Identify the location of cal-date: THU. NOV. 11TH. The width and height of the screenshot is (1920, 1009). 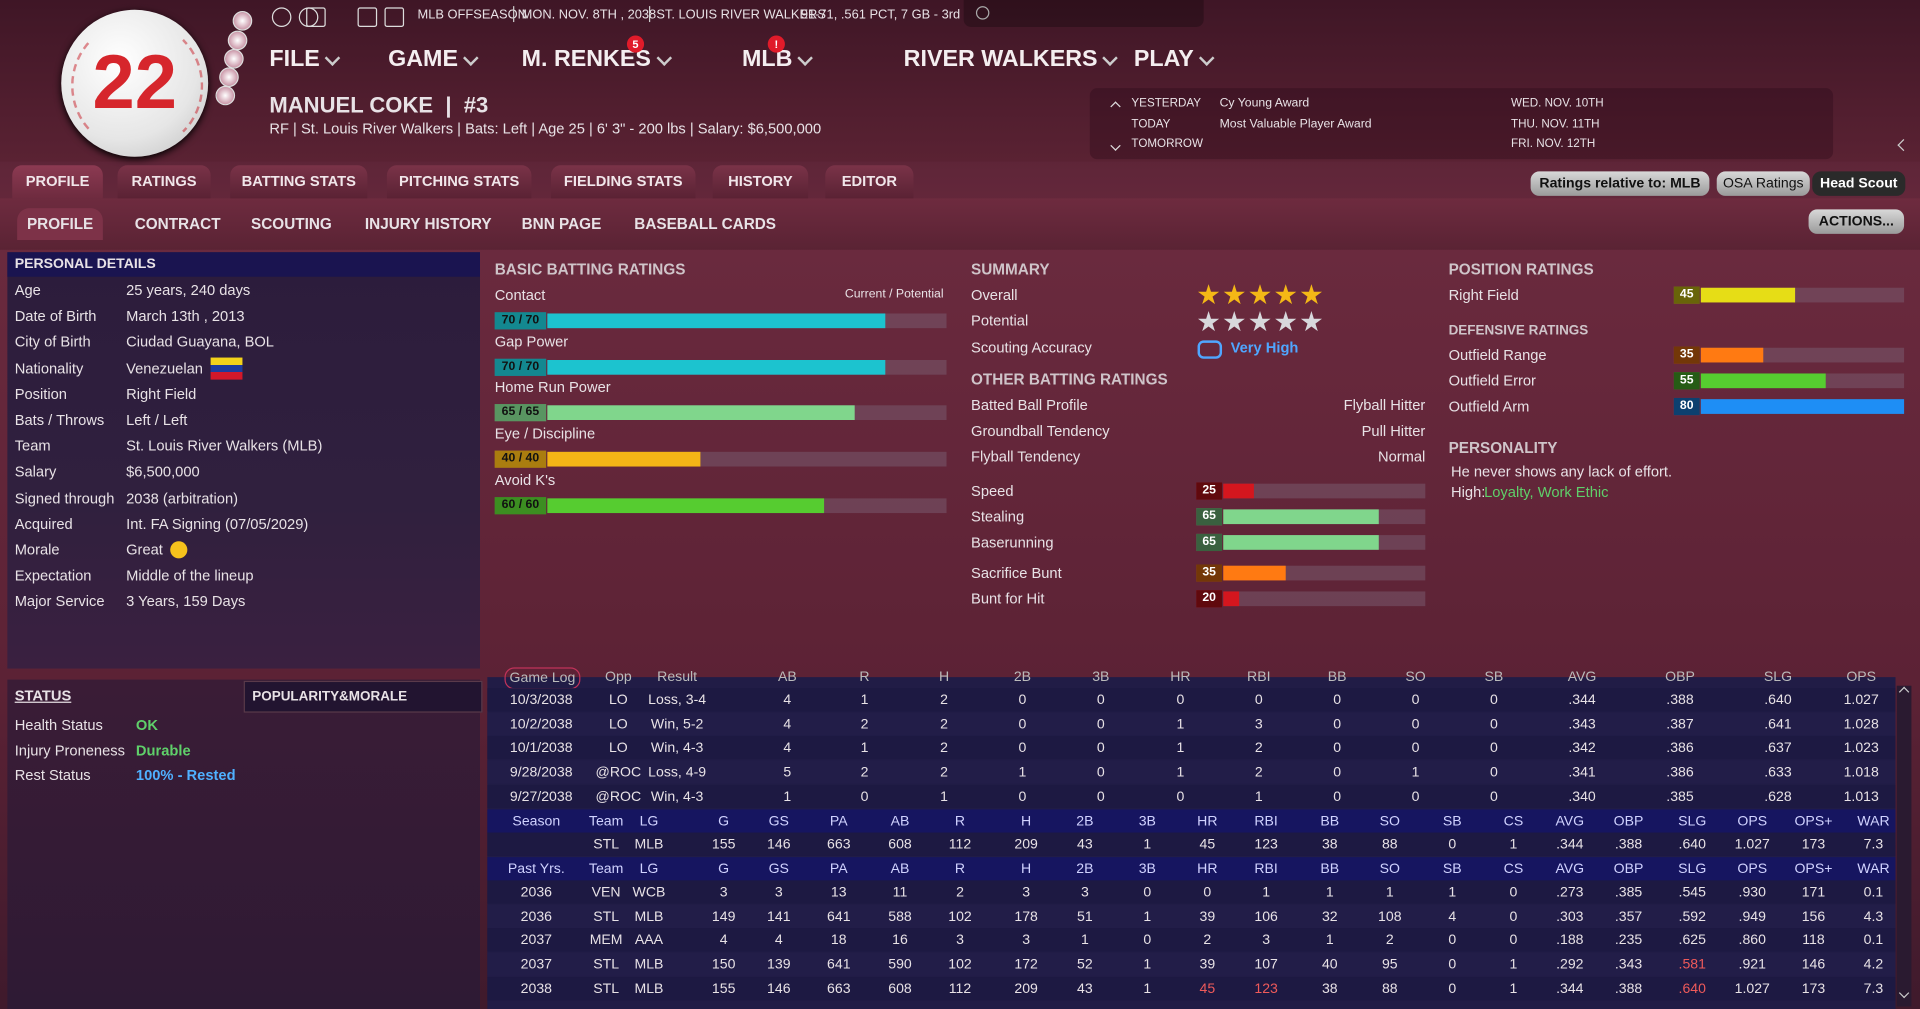
(1555, 123).